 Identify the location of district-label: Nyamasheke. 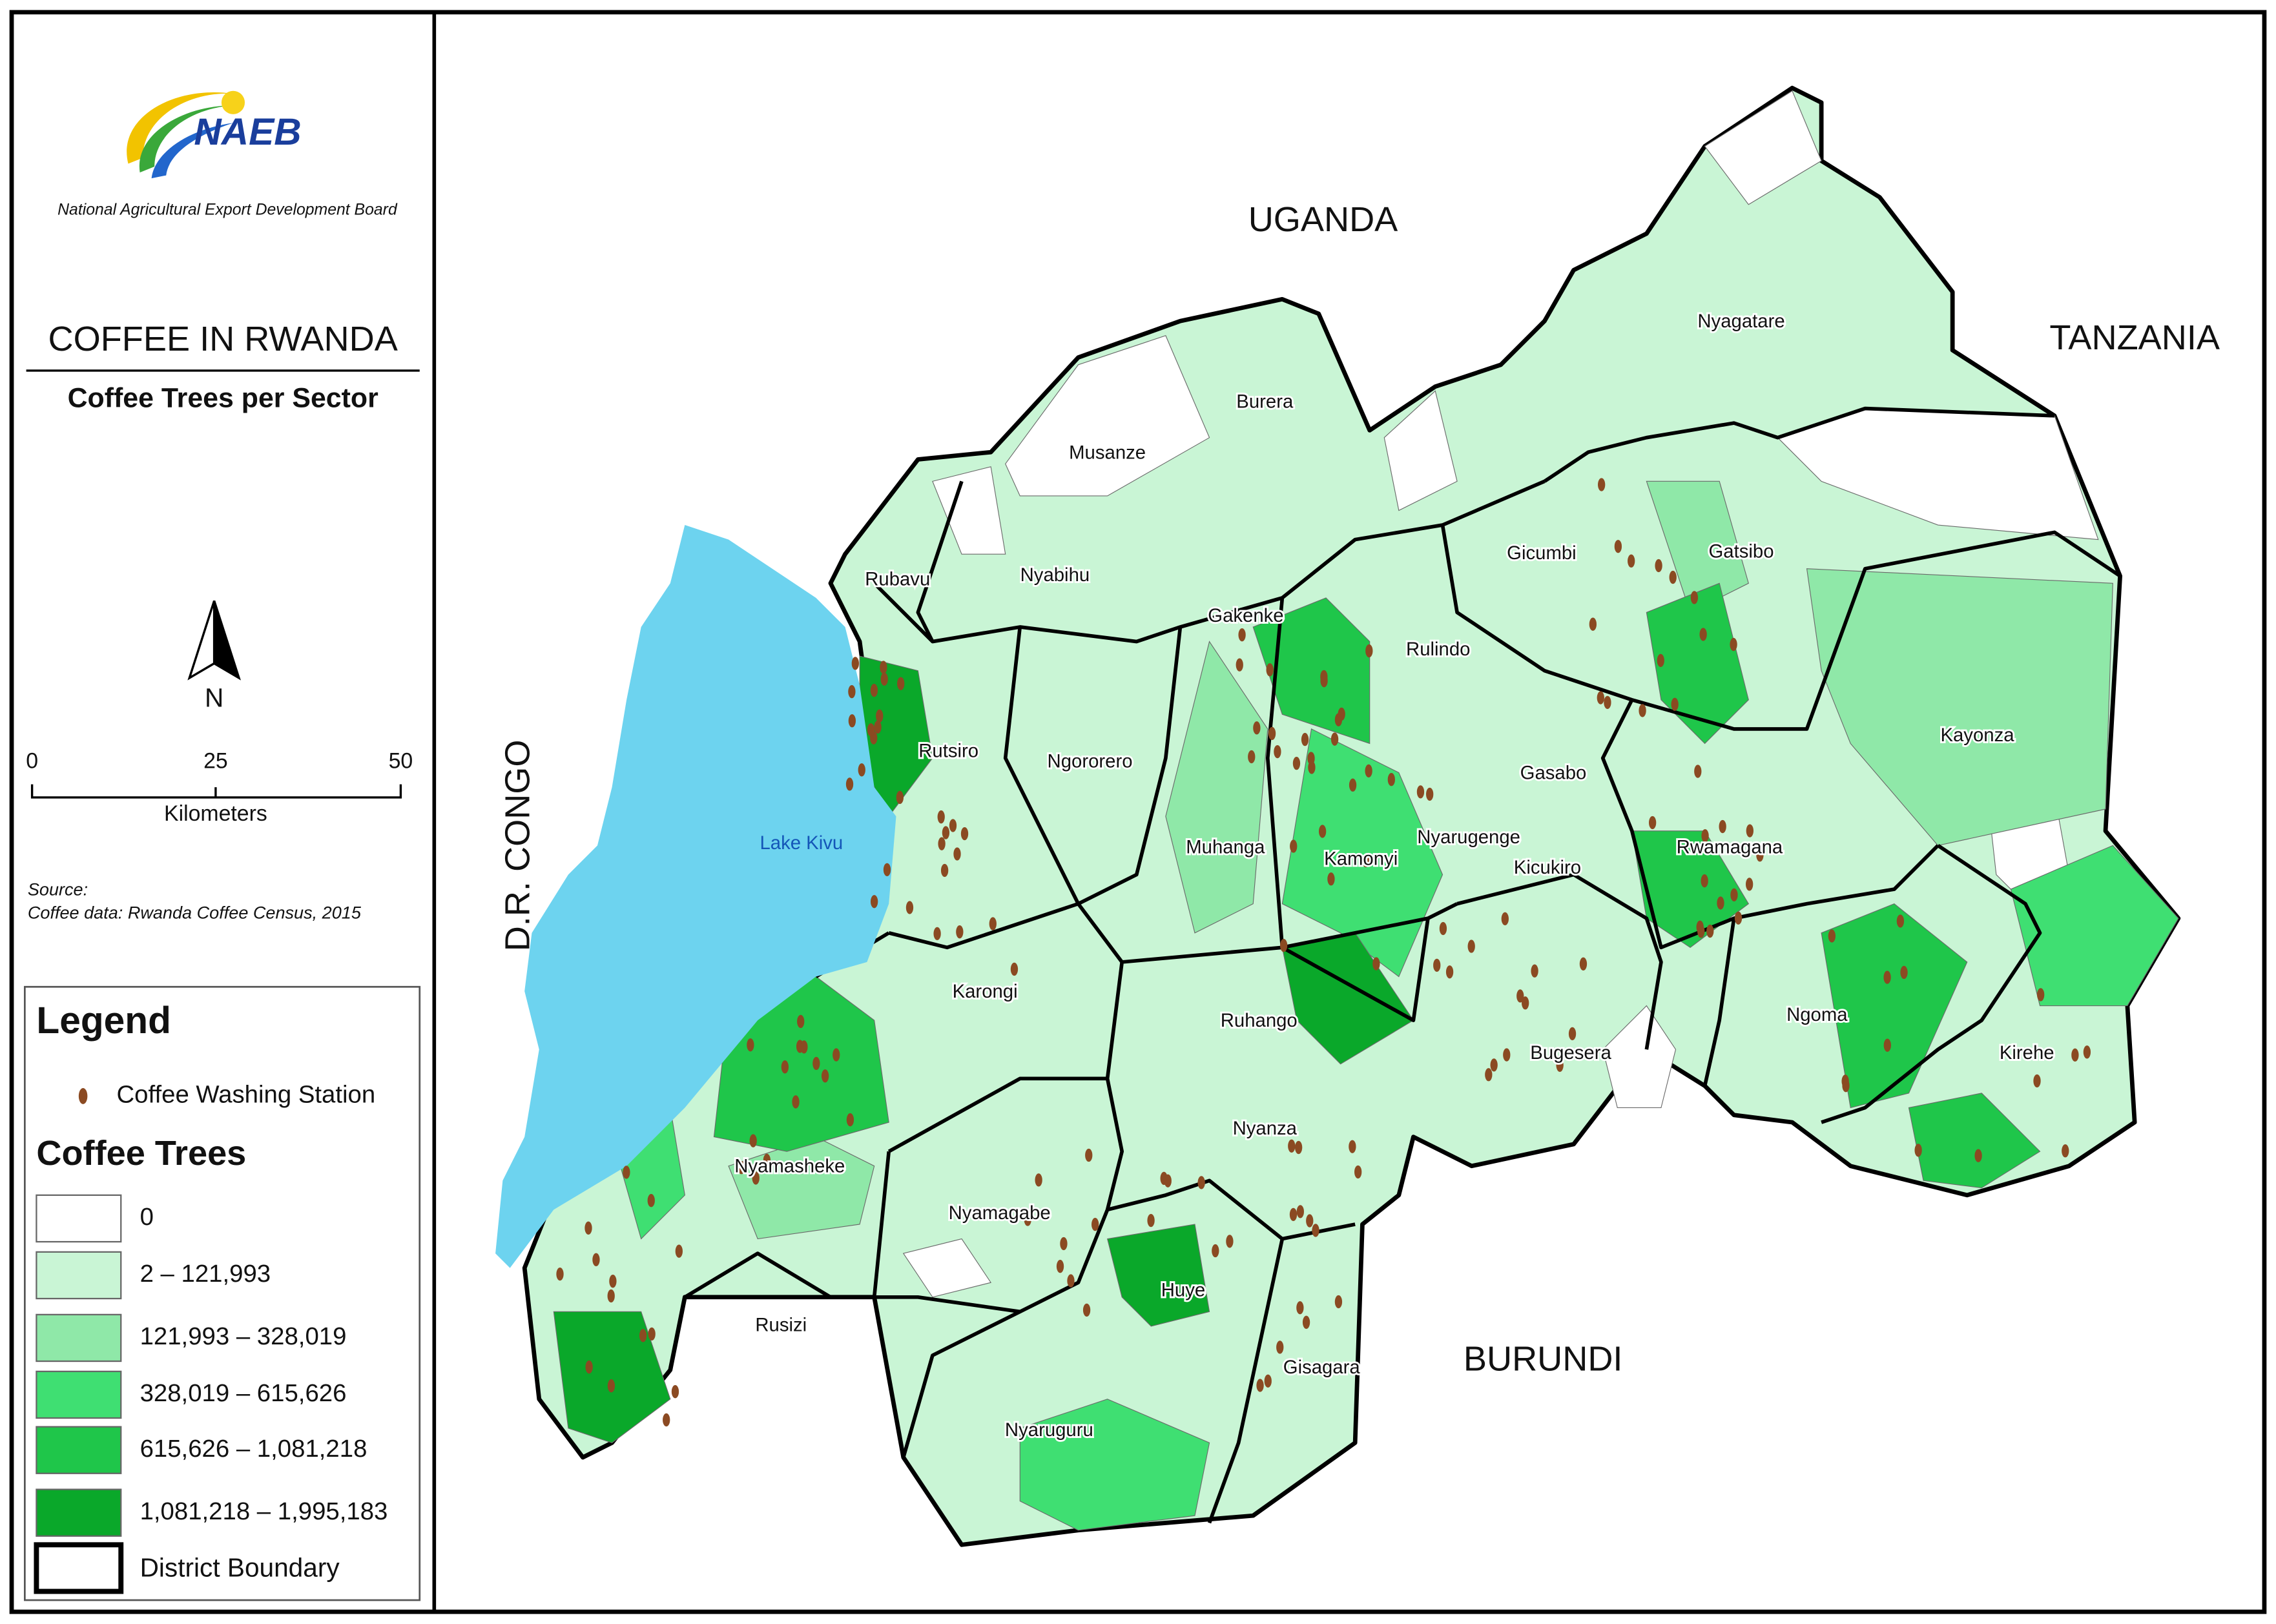
(790, 1166).